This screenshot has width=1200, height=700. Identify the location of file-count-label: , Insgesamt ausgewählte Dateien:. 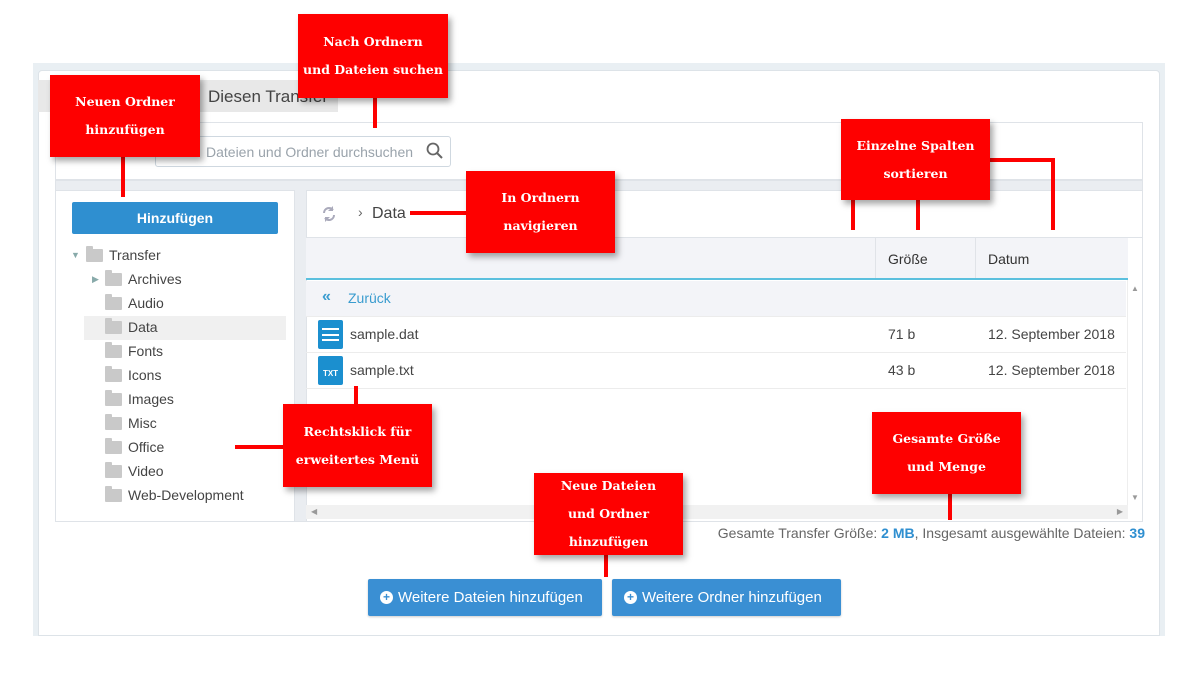
(1022, 533).